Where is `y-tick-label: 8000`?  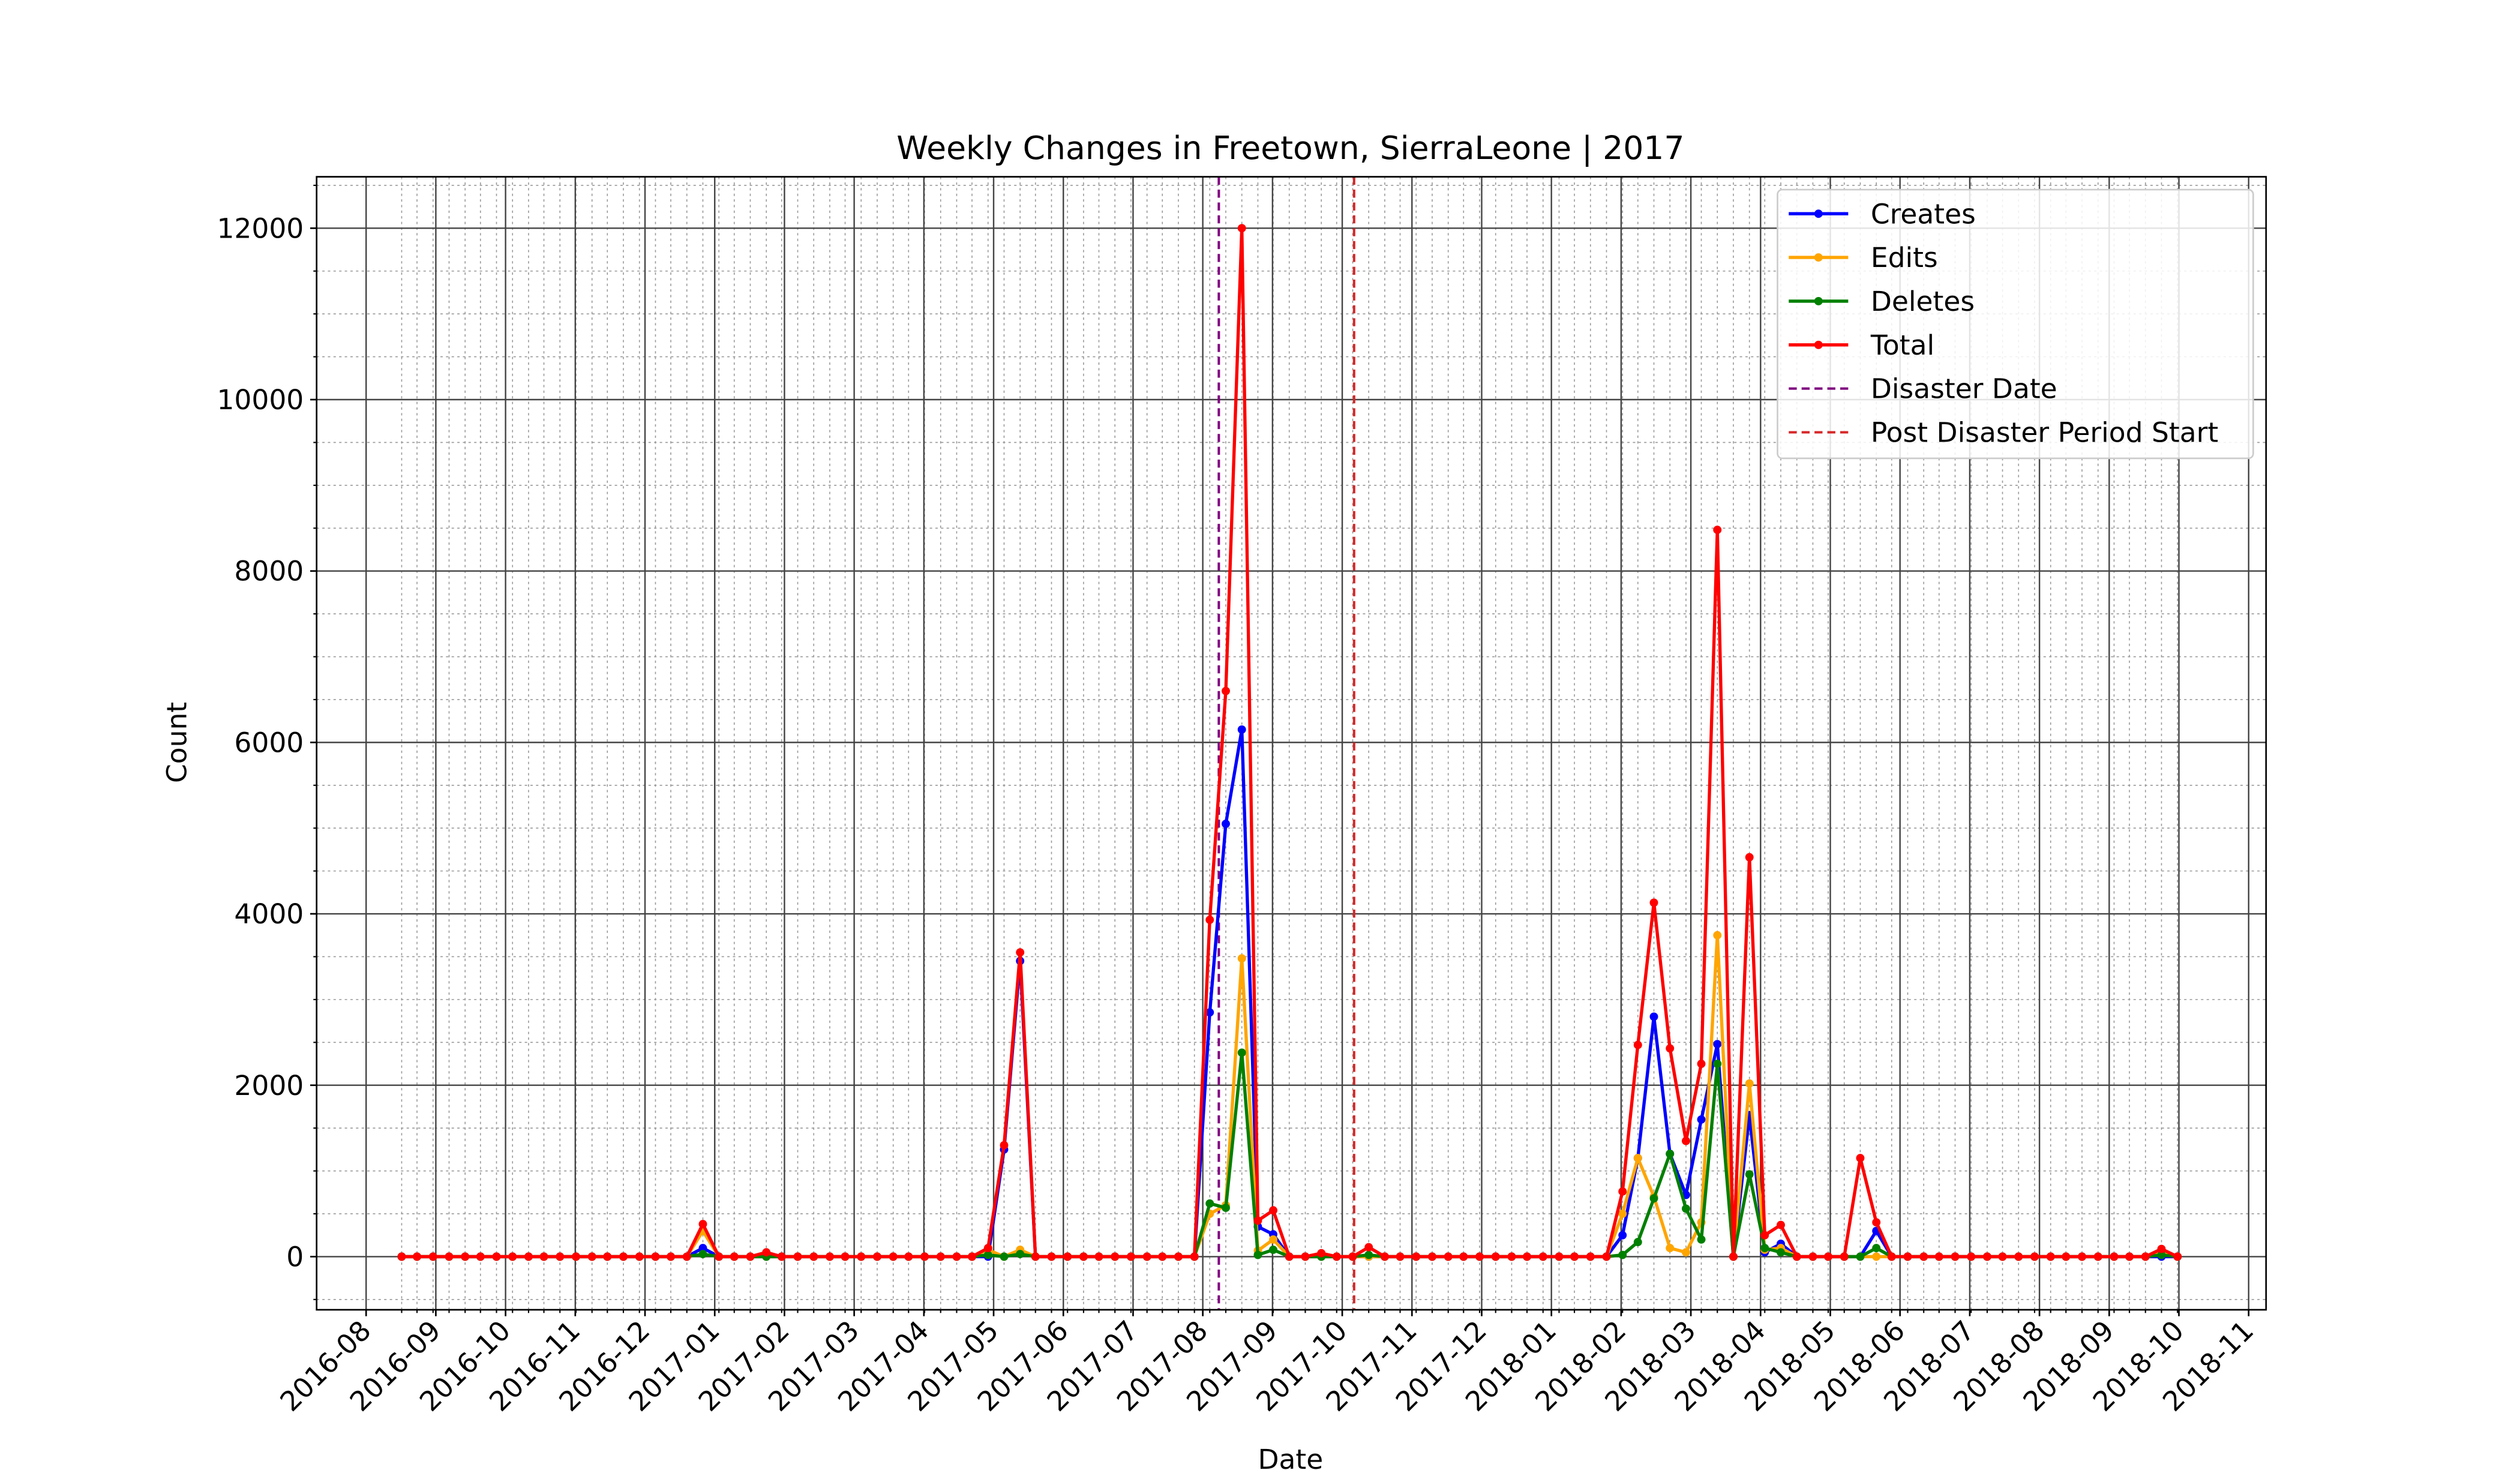
y-tick-label: 8000 is located at coordinates (269, 571).